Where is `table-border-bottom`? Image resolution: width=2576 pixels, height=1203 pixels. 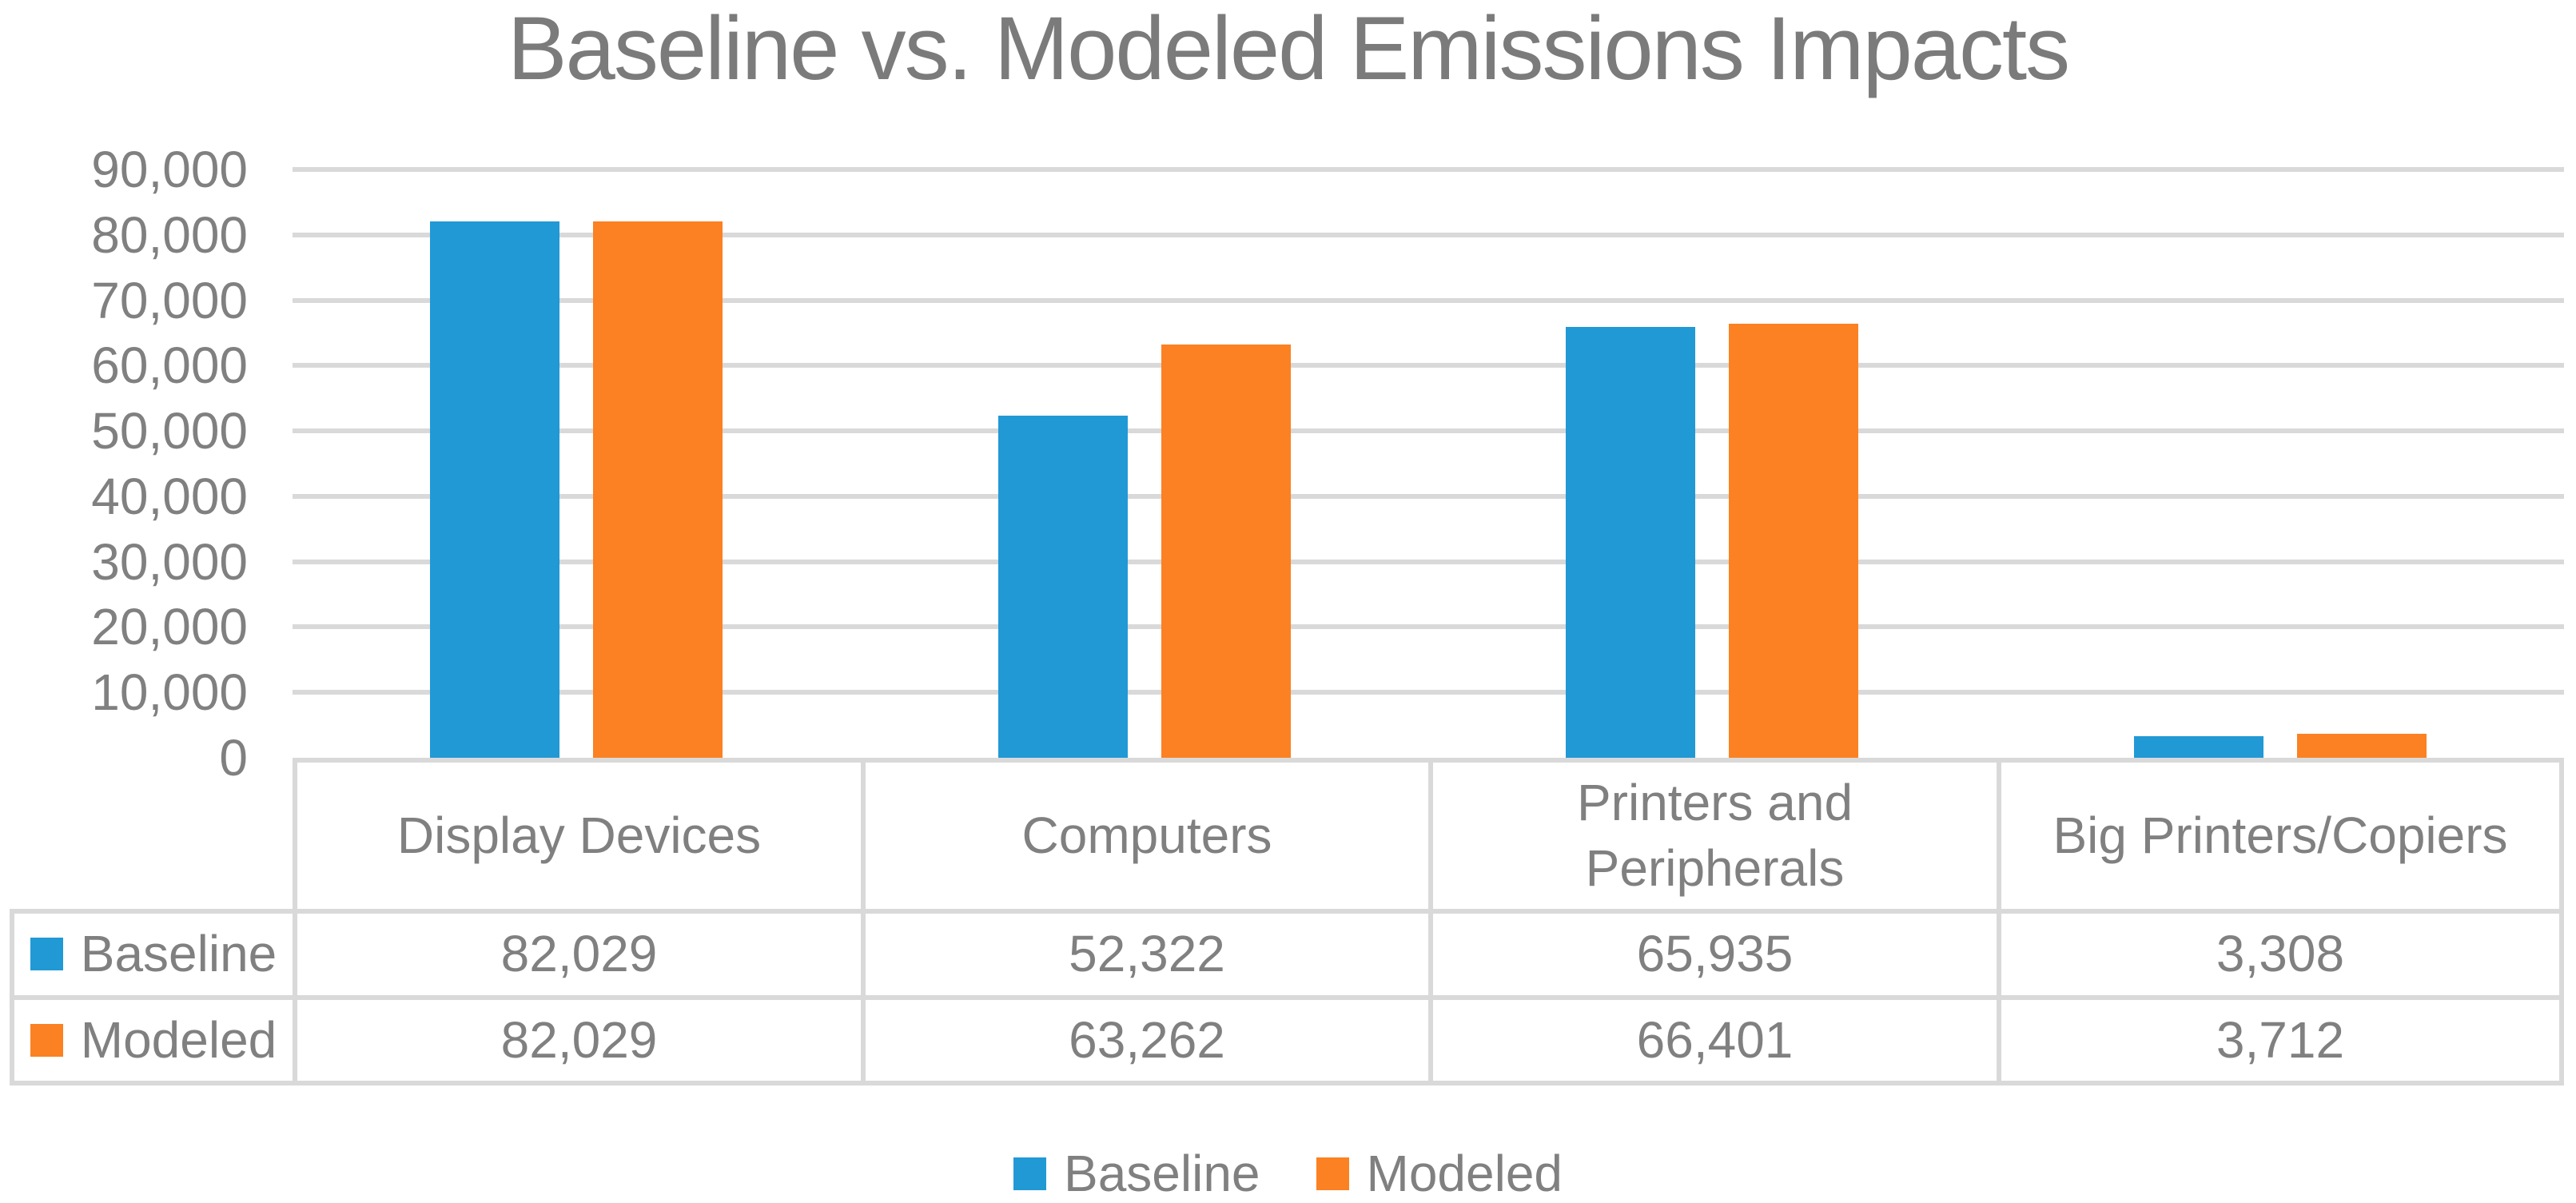 table-border-bottom is located at coordinates (1287, 1083).